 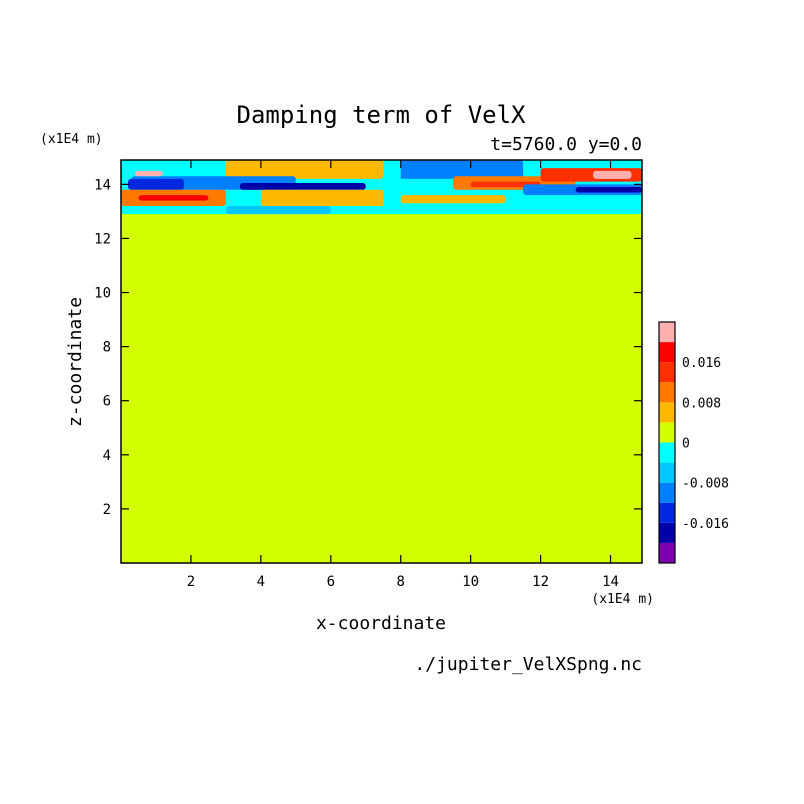 I want to click on x-axis-label: x-coordinate, so click(x=381, y=623).